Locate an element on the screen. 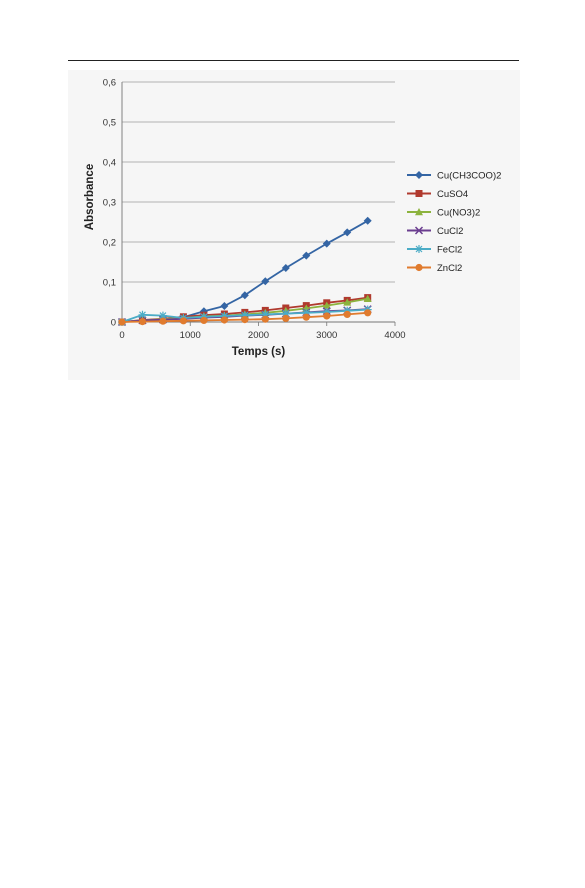  legend-entry: Cu(CH3COO)2 is located at coordinates (454, 176).